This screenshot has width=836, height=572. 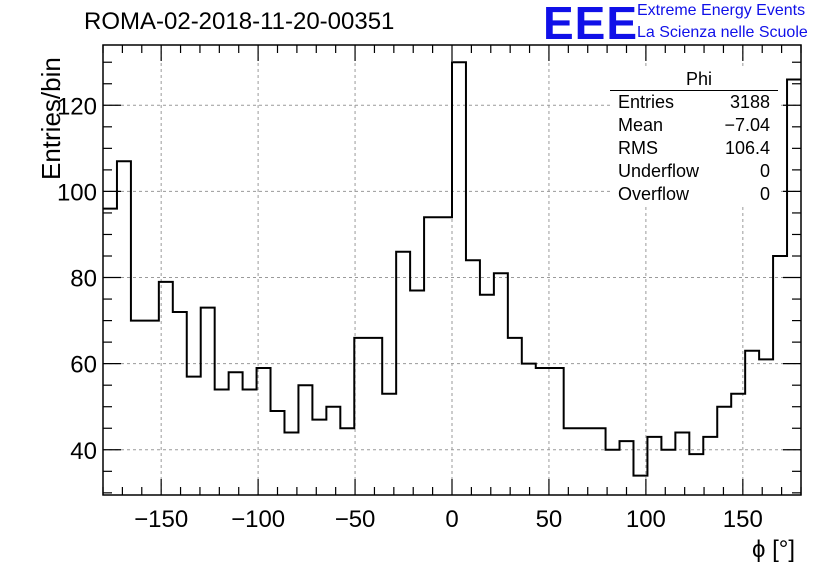 What do you see at coordinates (239, 21) in the screenshot?
I see `chart-title: ROMA-02-2018-11-20-00351` at bounding box center [239, 21].